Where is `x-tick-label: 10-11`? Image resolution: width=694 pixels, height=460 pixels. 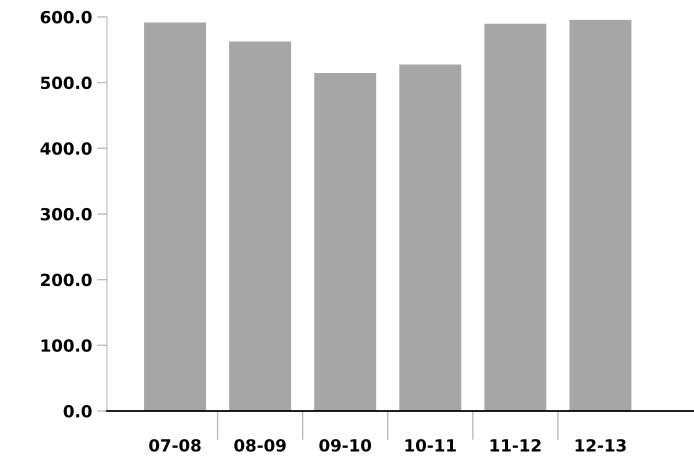
x-tick-label: 10-11 is located at coordinates (431, 445).